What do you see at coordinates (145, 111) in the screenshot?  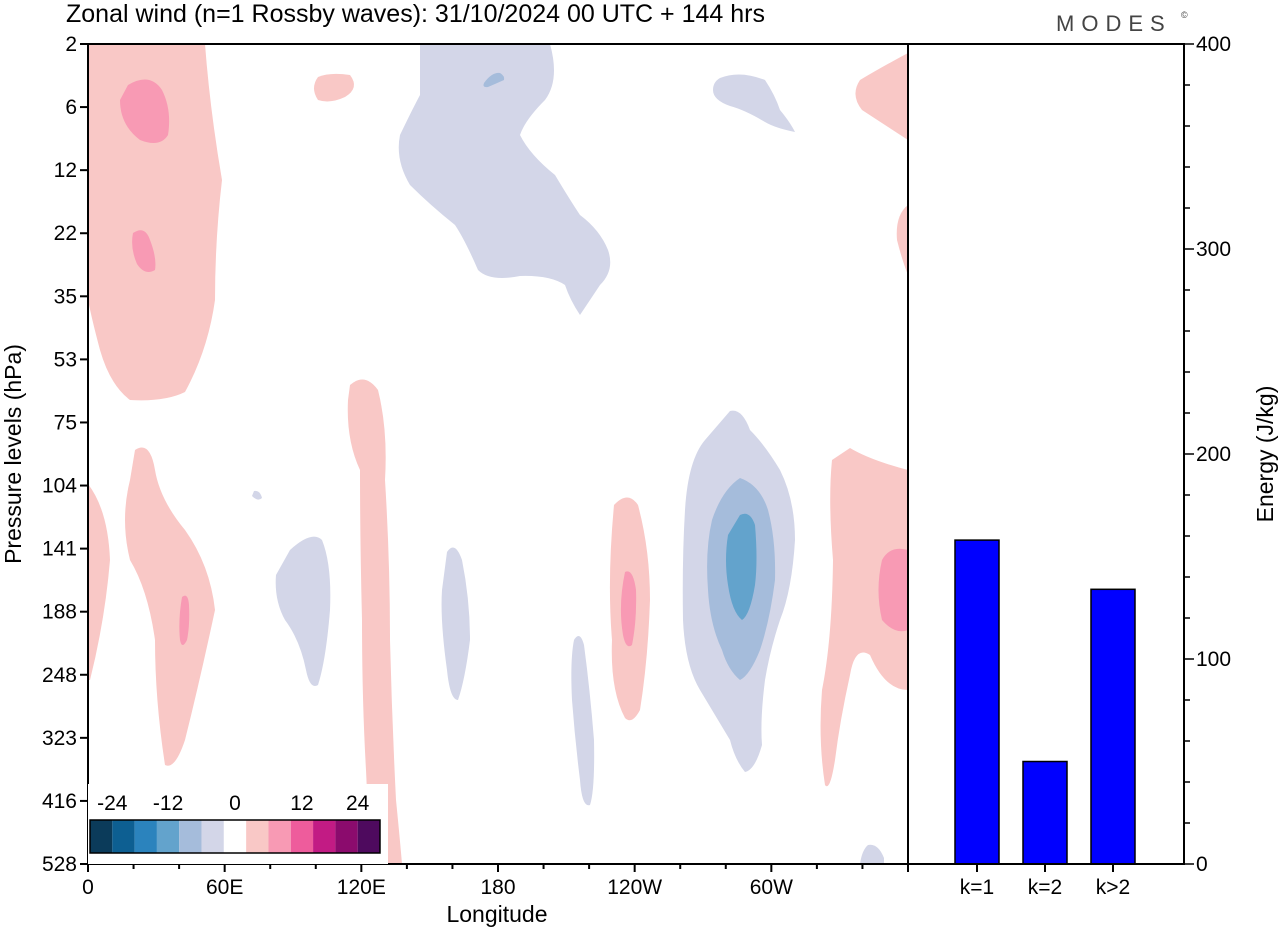 I see `contour-strong-upper` at bounding box center [145, 111].